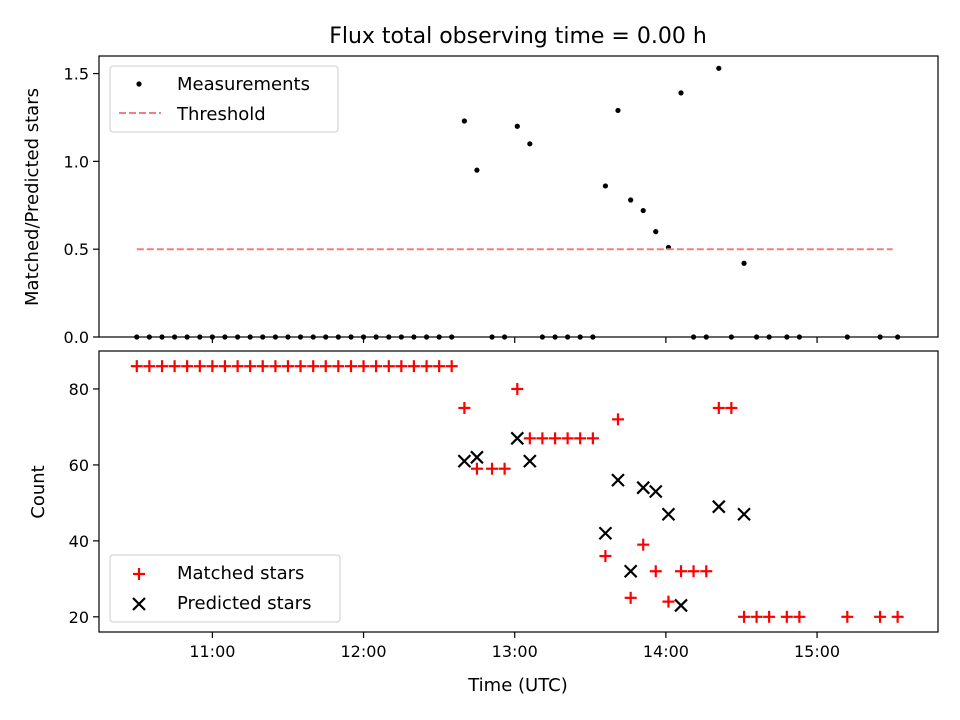 The image size is (960, 720). I want to click on legend-measurements-label: Measurements, so click(243, 84).